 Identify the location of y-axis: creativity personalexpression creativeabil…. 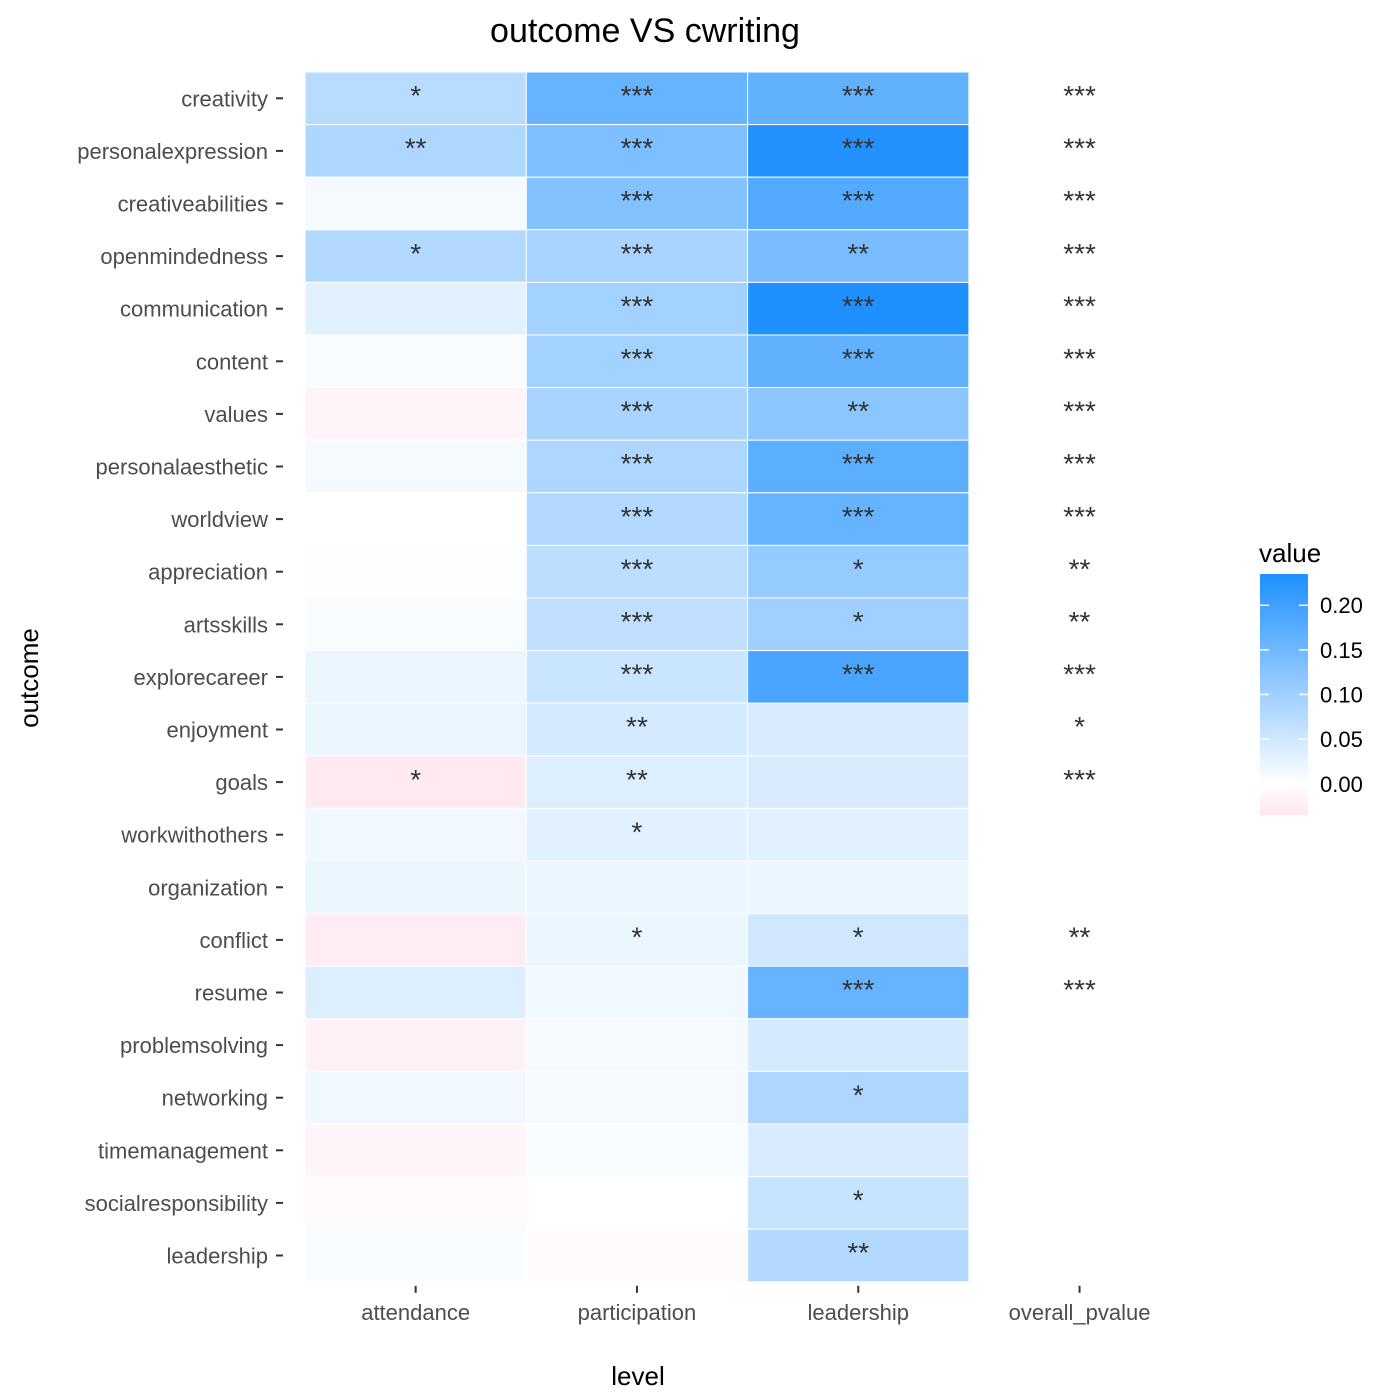
(180, 677).